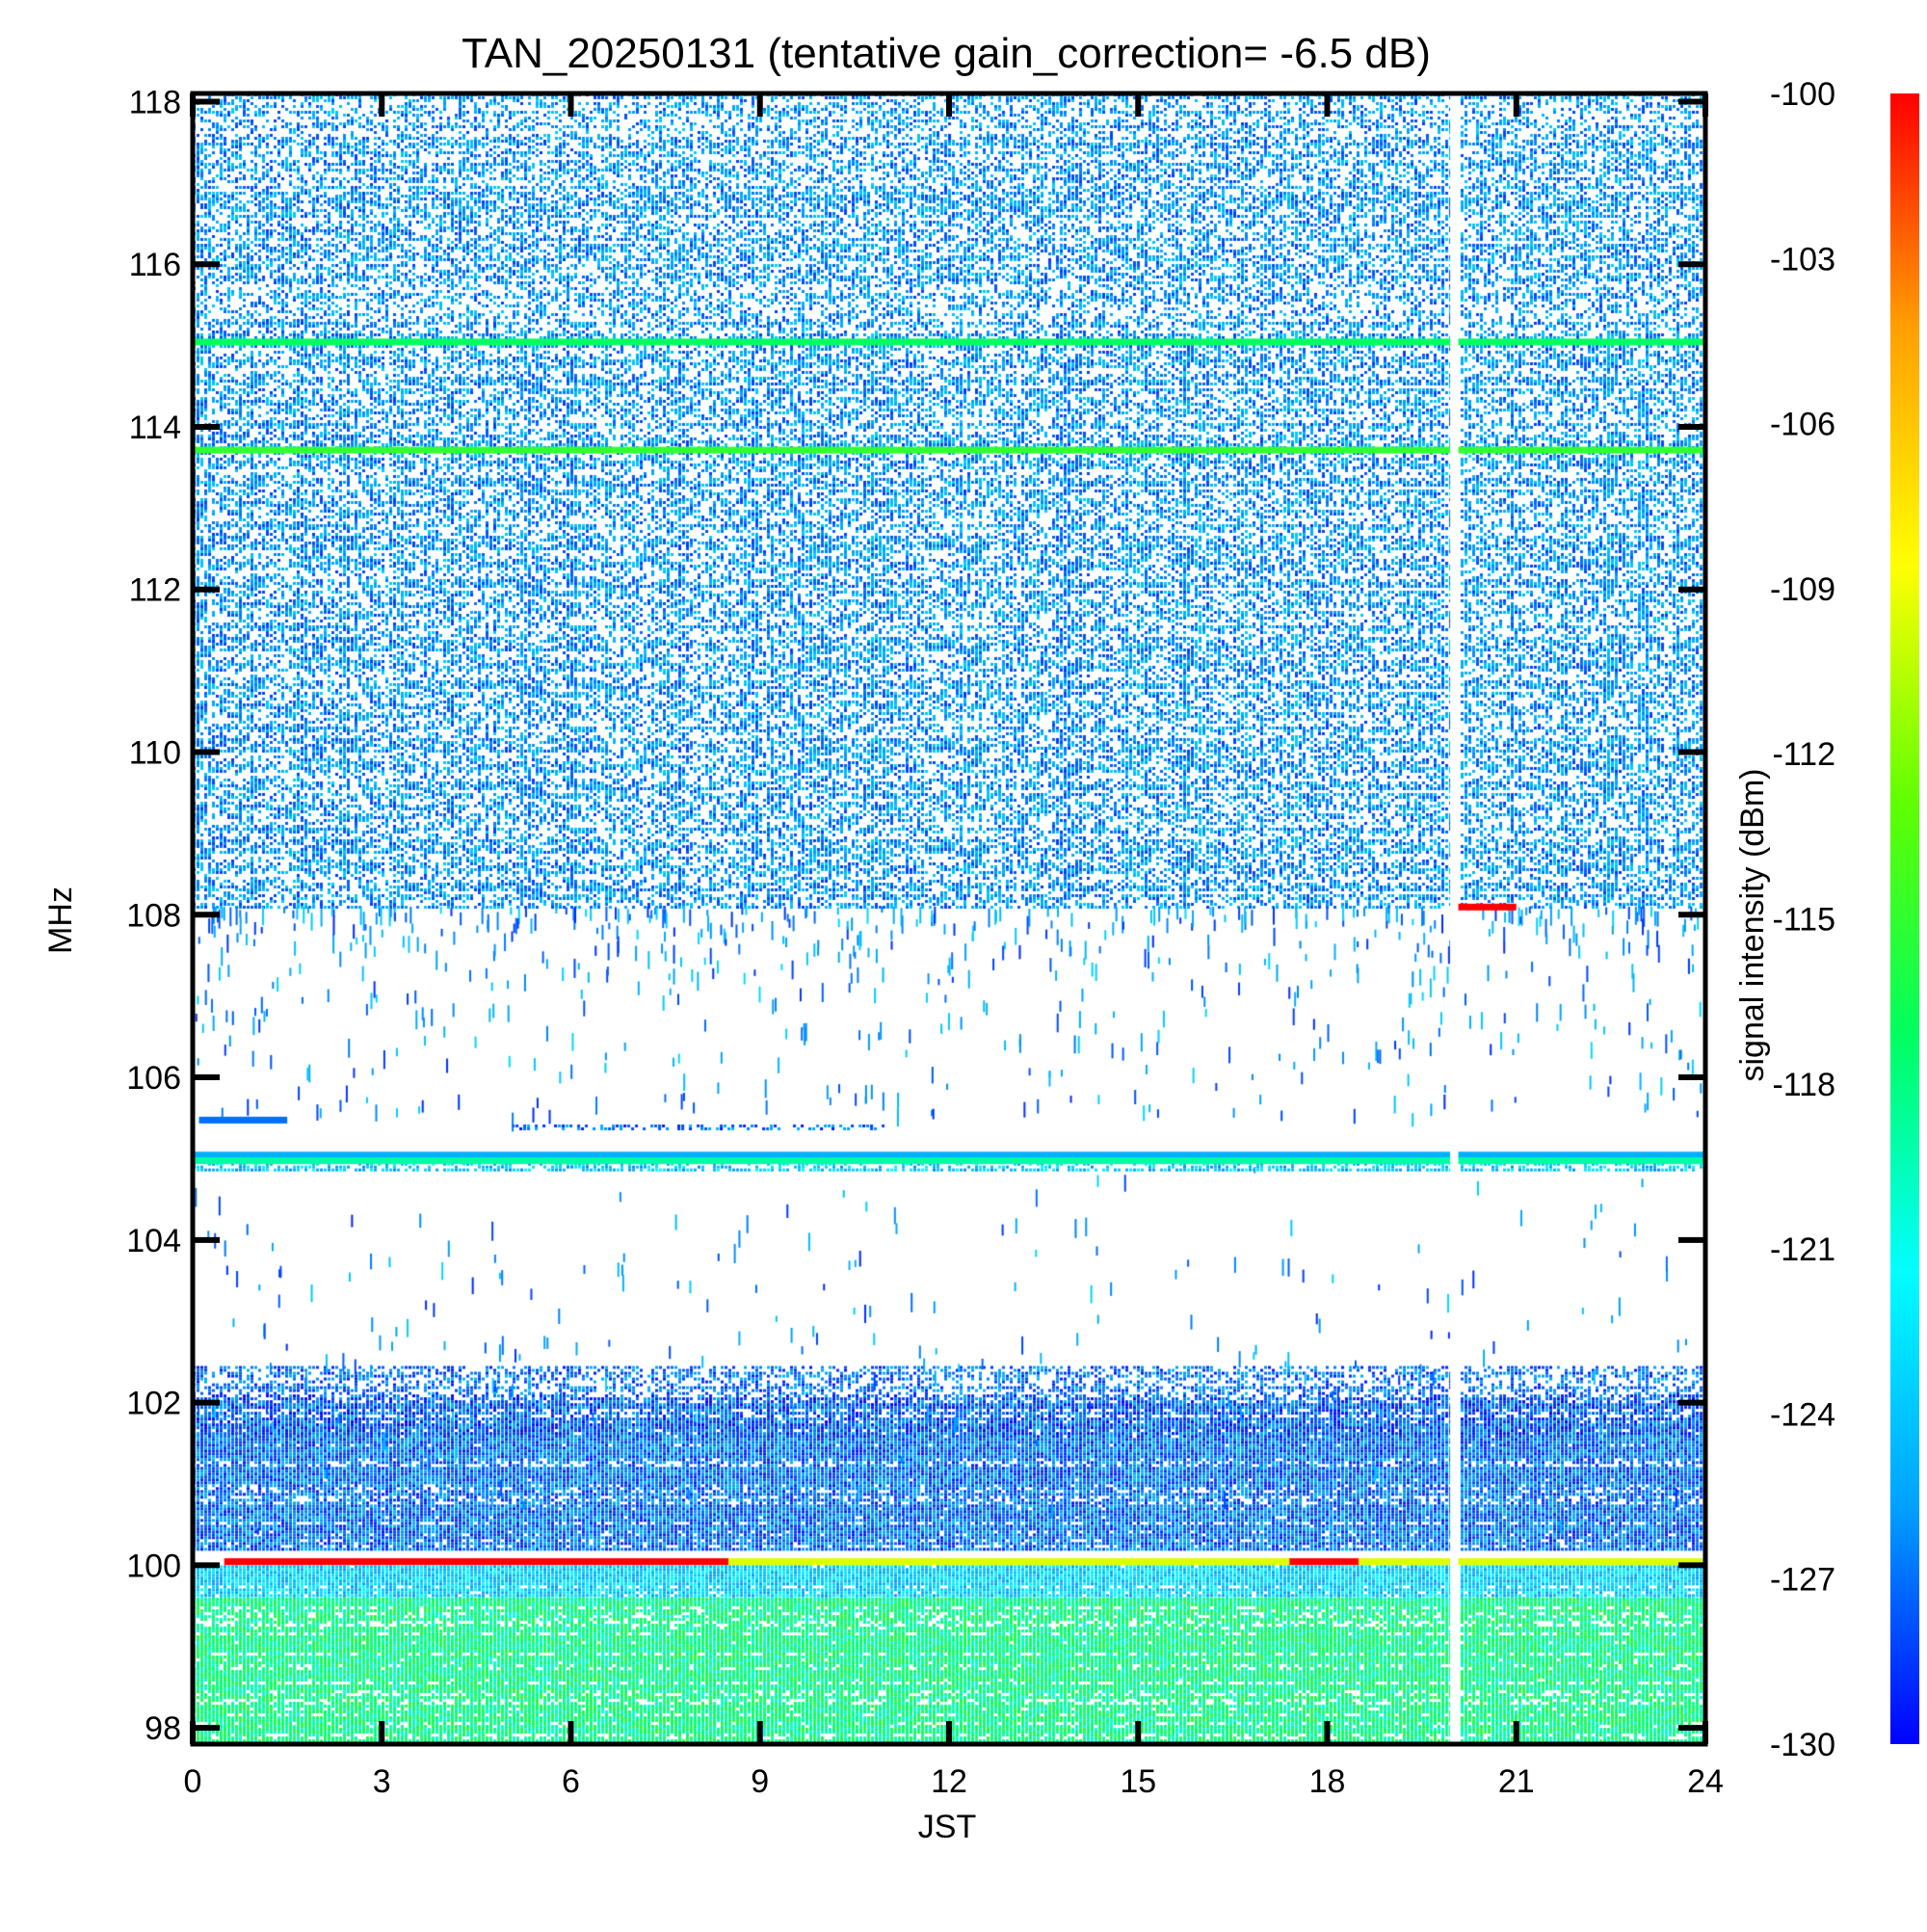  I want to click on x-tick-label: 24, so click(1705, 1781).